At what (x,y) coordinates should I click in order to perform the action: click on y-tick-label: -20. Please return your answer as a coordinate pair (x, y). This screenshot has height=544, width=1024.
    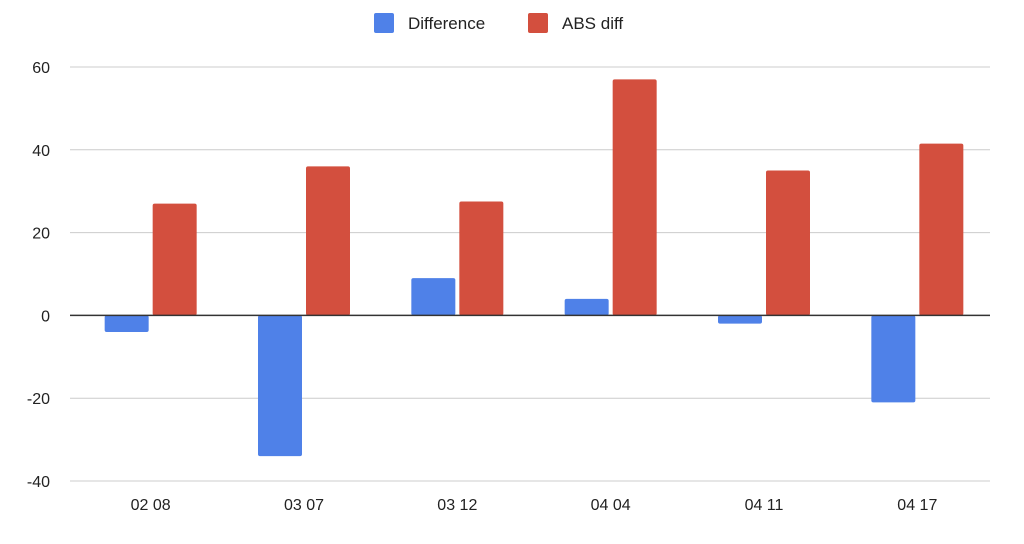
    Looking at the image, I should click on (38, 399).